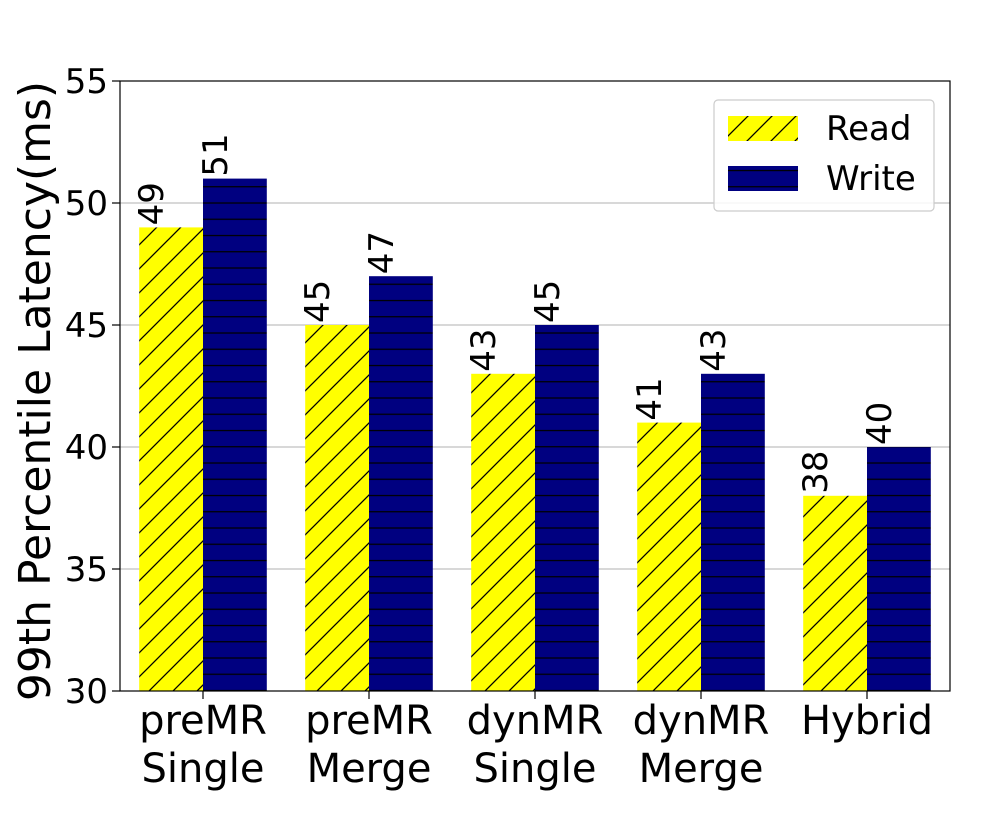 The width and height of the screenshot is (1000, 813). Describe the element at coordinates (92, 387) in the screenshot. I see `y-axis: 30 35 40 45 50 55` at that location.